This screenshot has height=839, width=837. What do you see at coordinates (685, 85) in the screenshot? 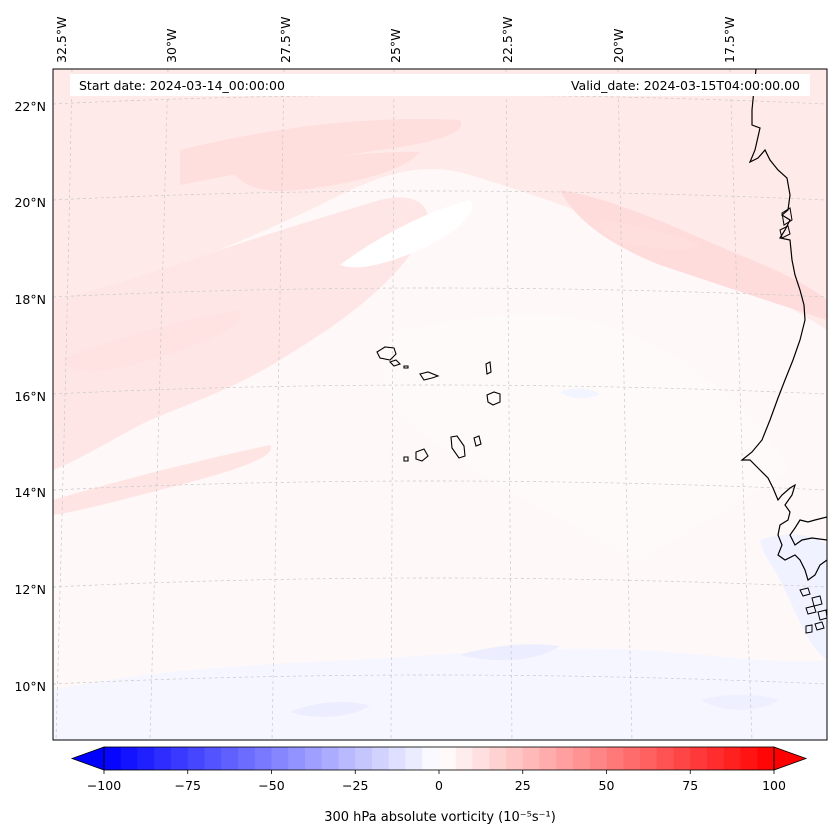
I see `valid-date-label: Valid_date: 2024-03-15T04:00:00.00` at bounding box center [685, 85].